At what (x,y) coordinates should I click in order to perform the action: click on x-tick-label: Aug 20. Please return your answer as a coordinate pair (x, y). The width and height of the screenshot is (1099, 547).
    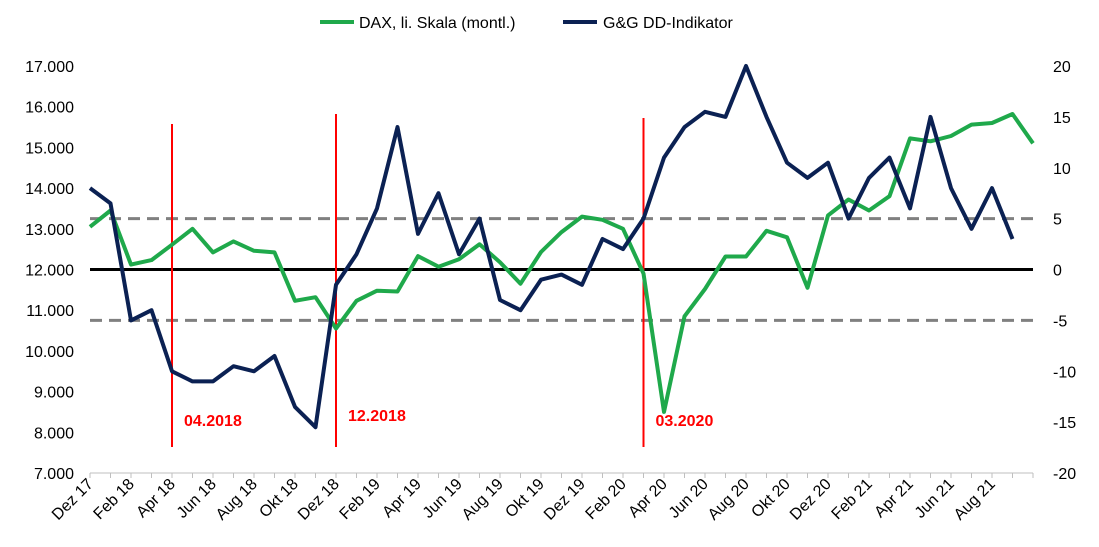
    Looking at the image, I should click on (729, 500).